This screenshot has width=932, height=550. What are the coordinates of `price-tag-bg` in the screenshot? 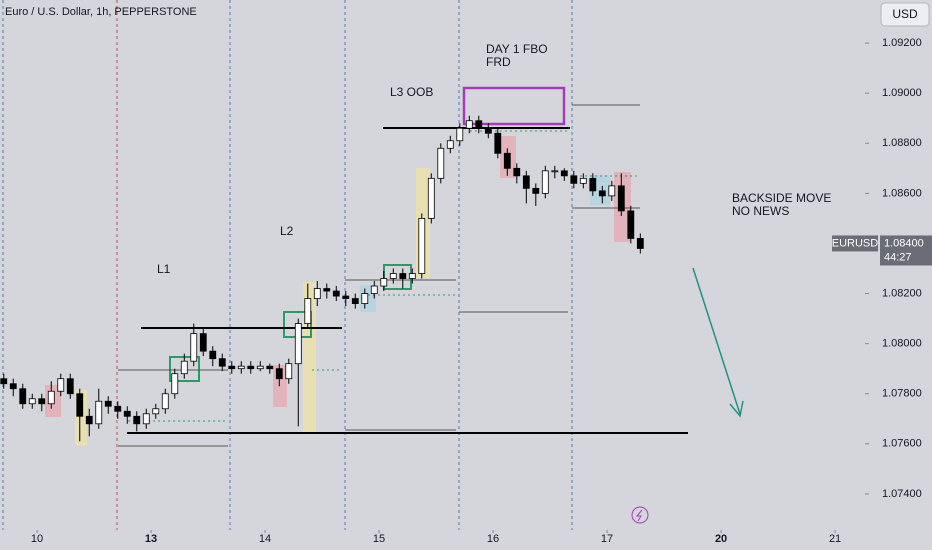 It's located at (906, 250).